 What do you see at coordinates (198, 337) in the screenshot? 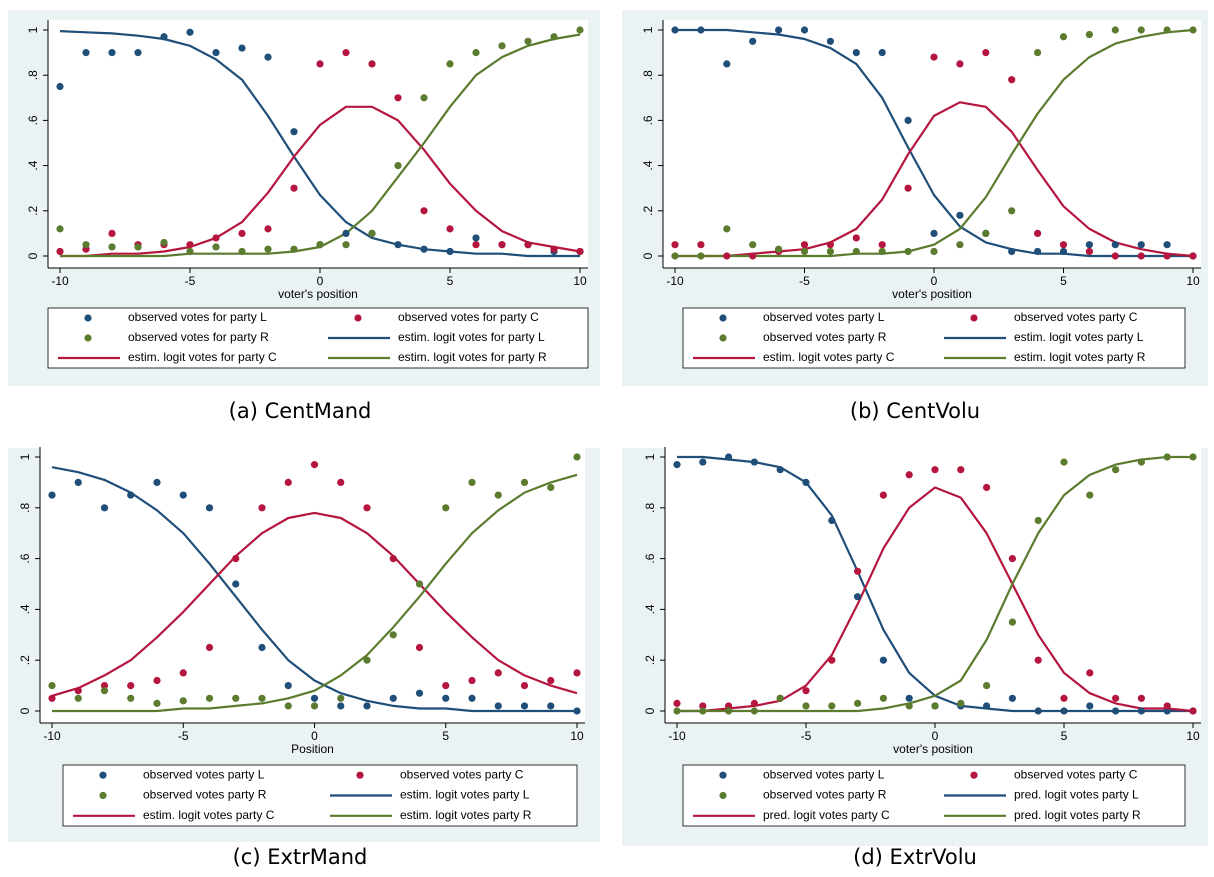
I see `legend-label: observed votes for party R` at bounding box center [198, 337].